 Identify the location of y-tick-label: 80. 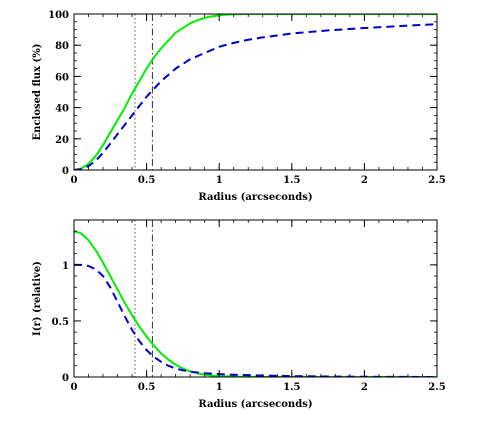
(62, 46).